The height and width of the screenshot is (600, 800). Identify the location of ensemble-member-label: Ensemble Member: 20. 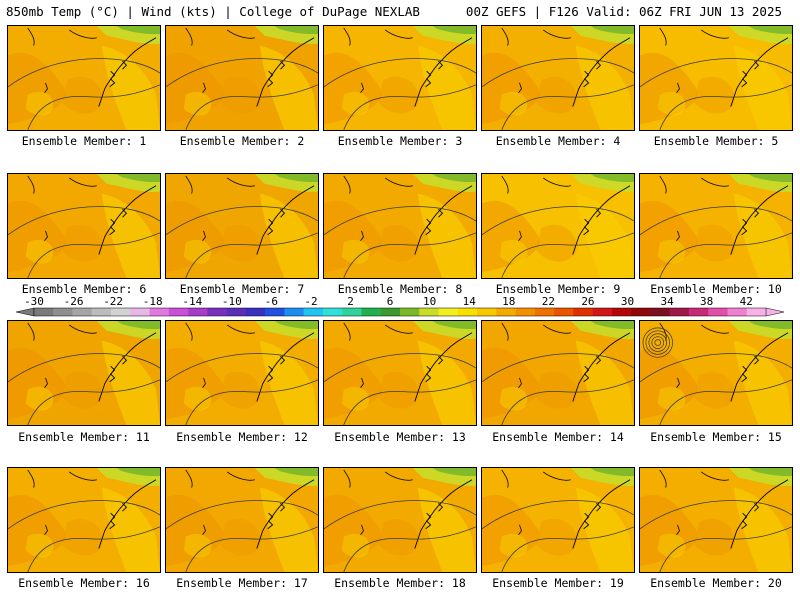
(716, 583).